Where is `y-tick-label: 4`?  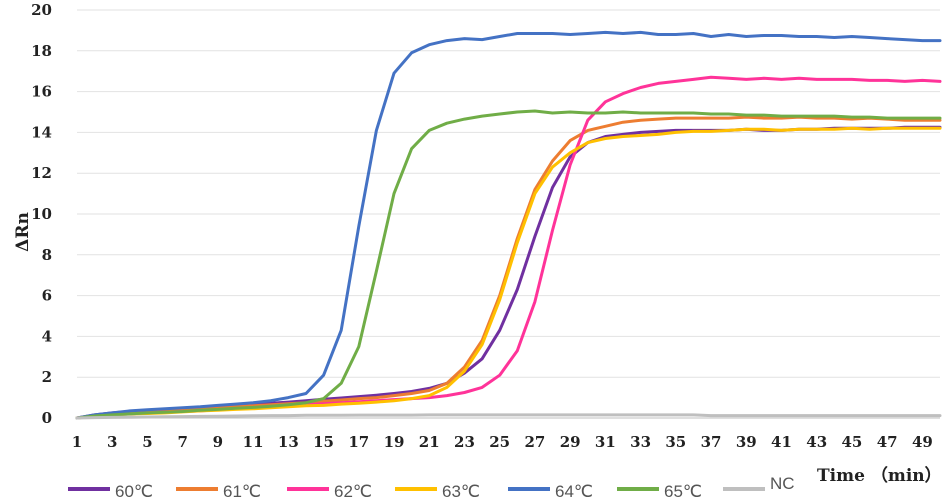
y-tick-label: 4 is located at coordinates (47, 336).